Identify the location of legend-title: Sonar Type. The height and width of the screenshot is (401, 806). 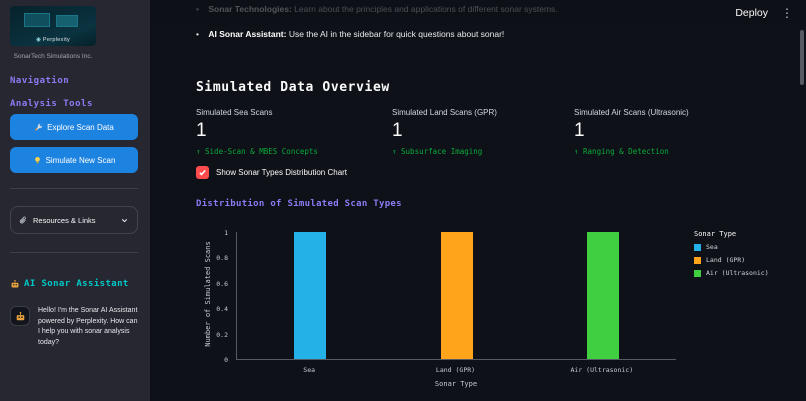
(715, 234).